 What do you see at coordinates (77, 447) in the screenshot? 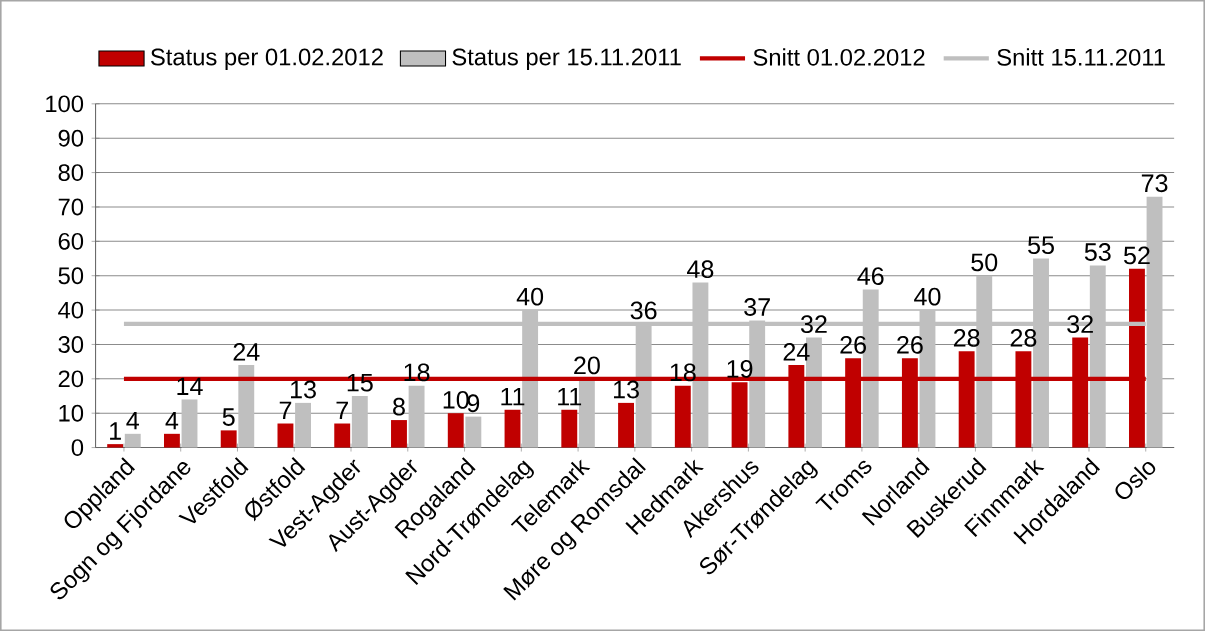
I see `y-tick-label: 0` at bounding box center [77, 447].